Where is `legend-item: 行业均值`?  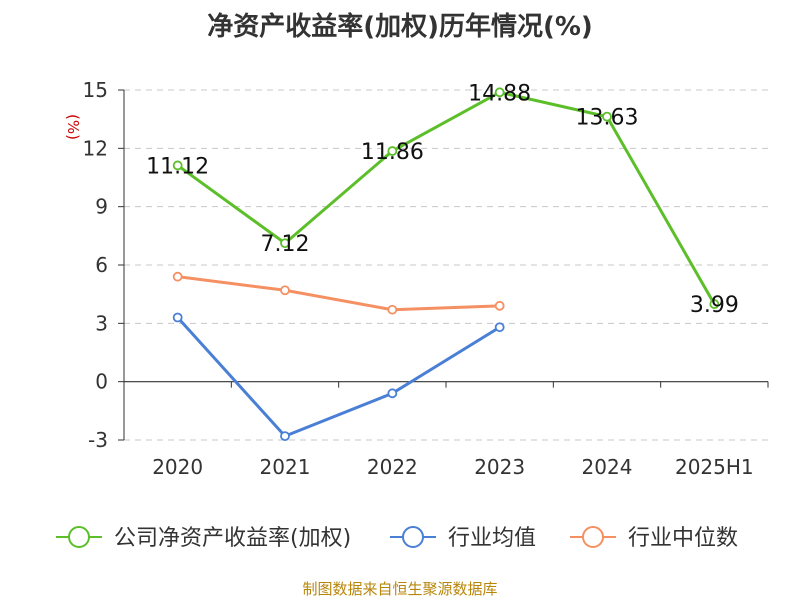 legend-item: 行业均值 is located at coordinates (463, 538).